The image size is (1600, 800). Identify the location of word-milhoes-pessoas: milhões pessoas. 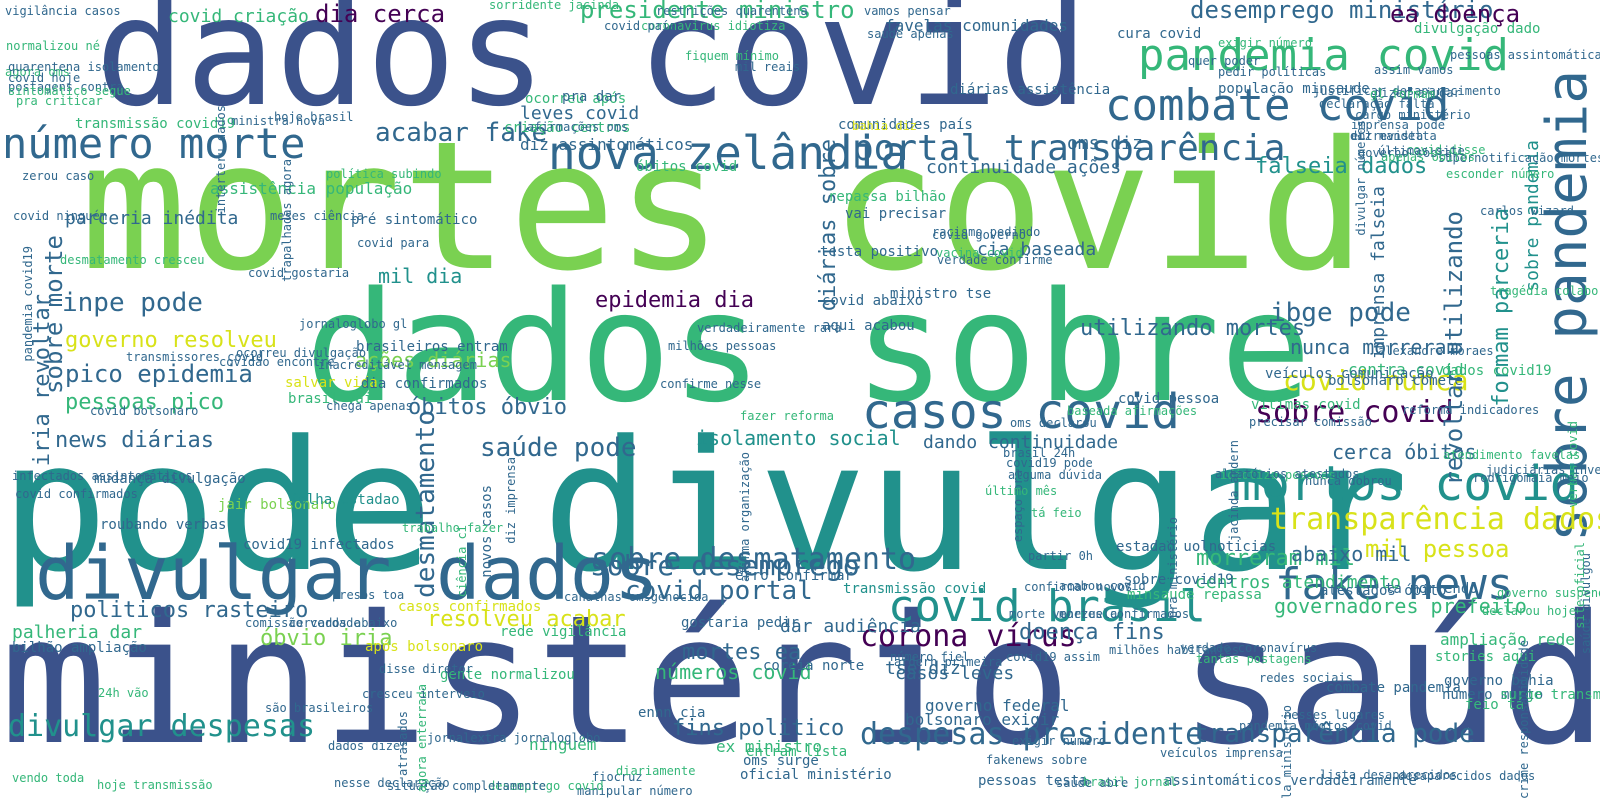
(722, 346).